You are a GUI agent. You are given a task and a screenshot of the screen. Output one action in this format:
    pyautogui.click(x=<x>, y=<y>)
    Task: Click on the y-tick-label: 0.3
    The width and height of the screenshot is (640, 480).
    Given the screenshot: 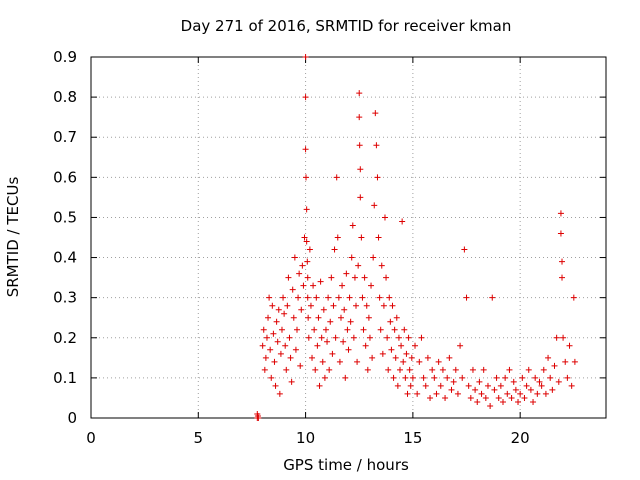 What is the action you would take?
    pyautogui.click(x=65, y=298)
    